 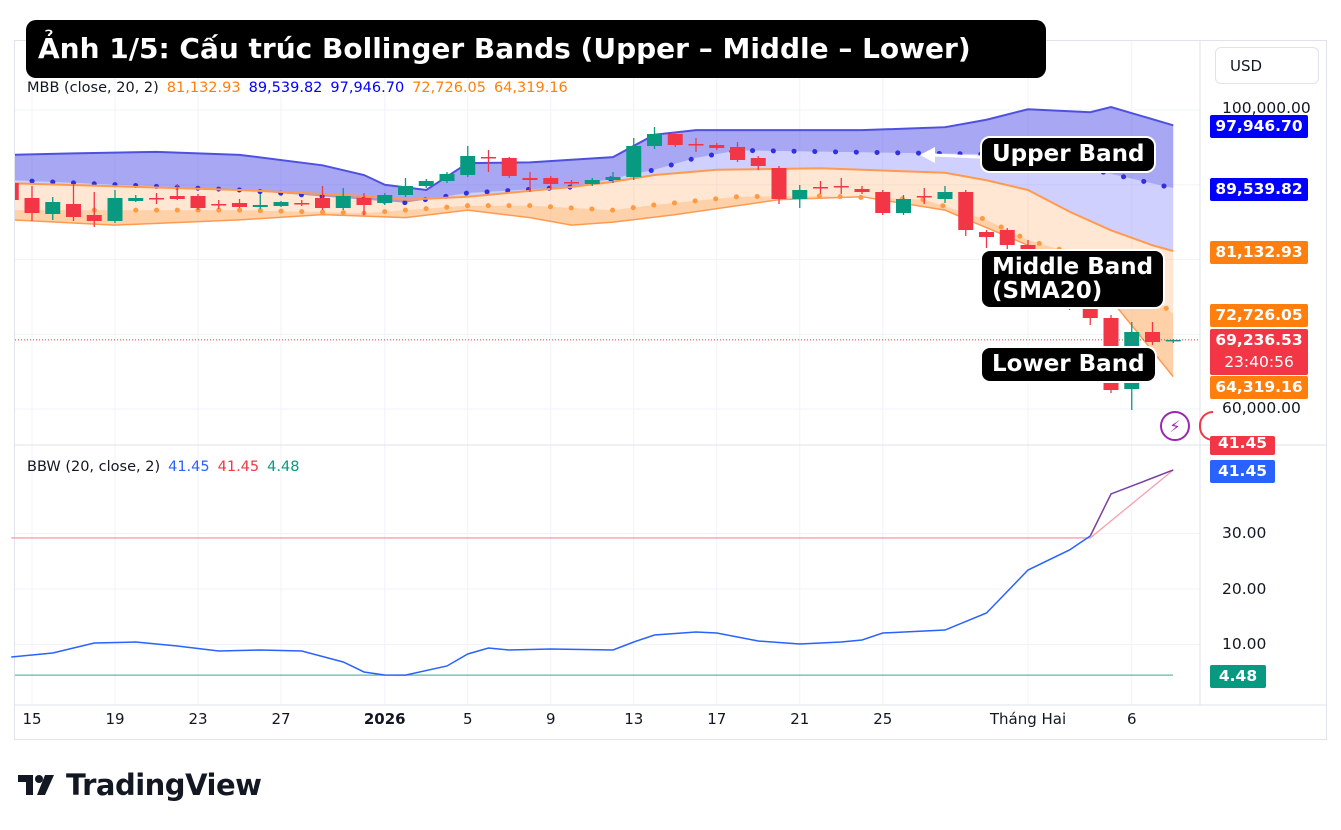 I want to click on tradingview-logo: TradingView, so click(x=140, y=785).